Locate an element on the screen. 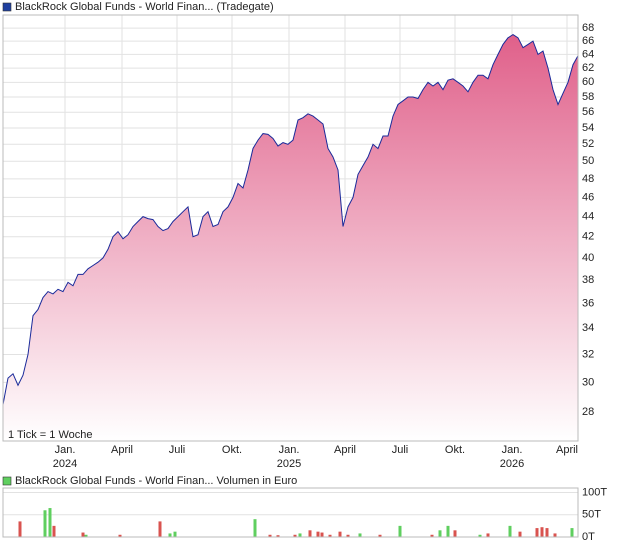 The height and width of the screenshot is (546, 620). x-tick-year: 2026 is located at coordinates (512, 464).